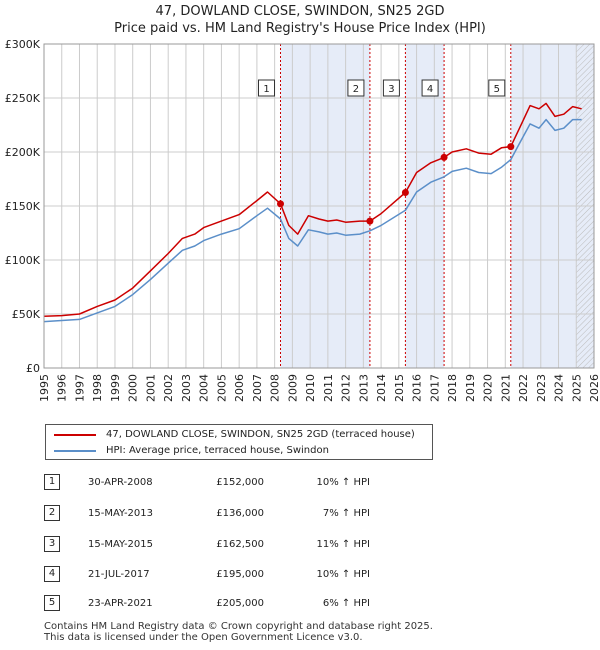  Describe the element at coordinates (121, 513) in the screenshot. I see `transaction-date: 15-MAY-2013` at that location.